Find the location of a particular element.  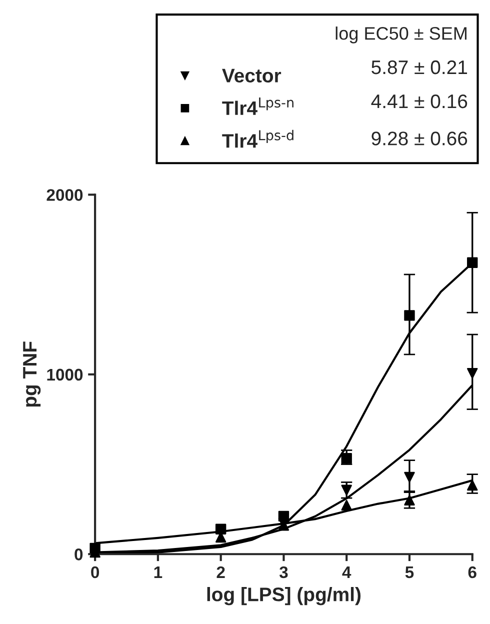

x-tick-label: 1 is located at coordinates (158, 572).